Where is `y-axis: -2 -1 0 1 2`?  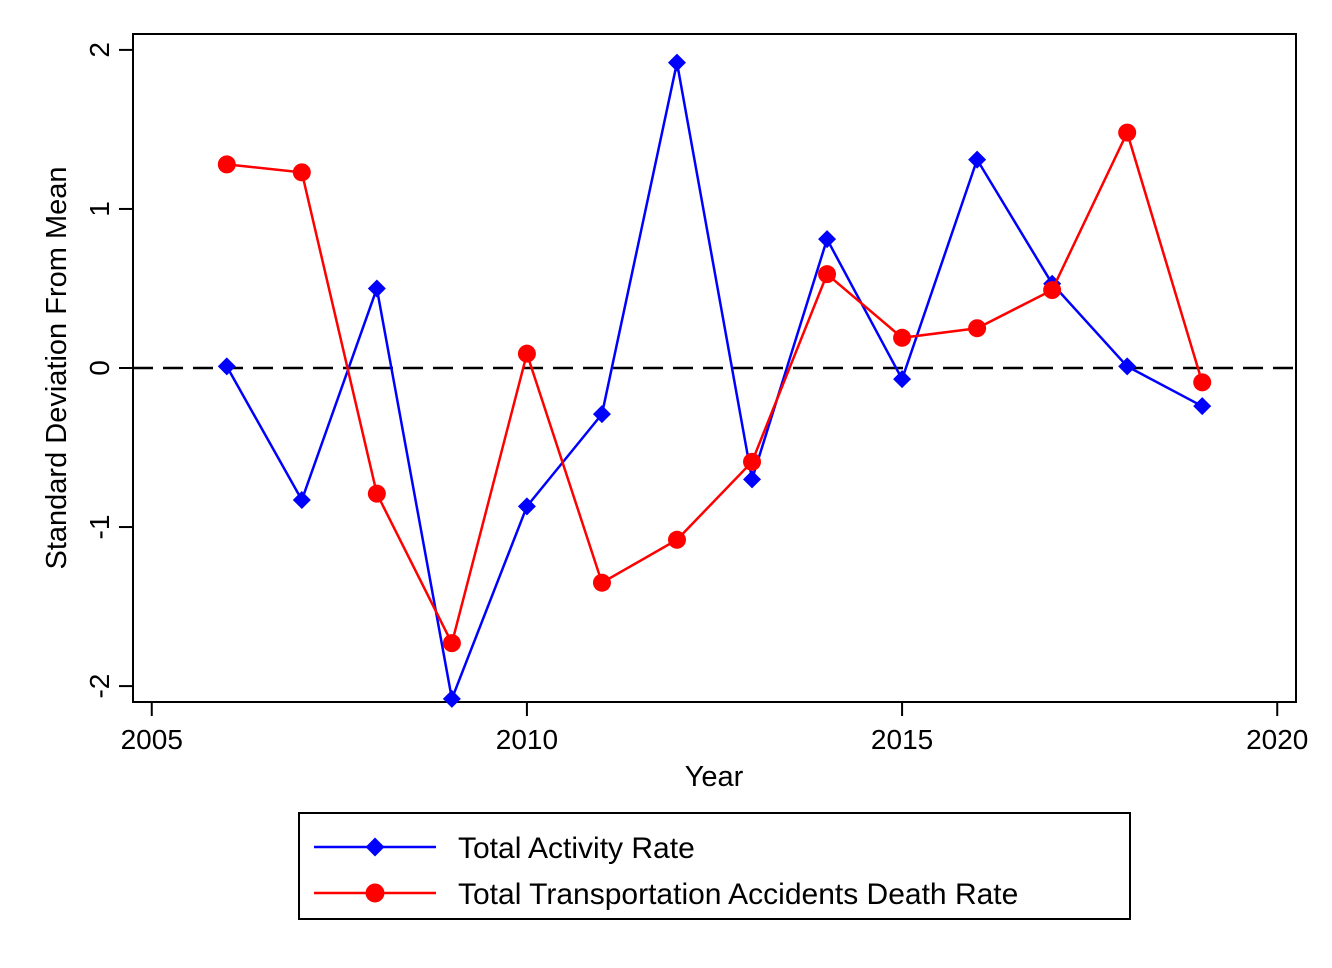 y-axis: -2 -1 0 1 2 is located at coordinates (108, 370).